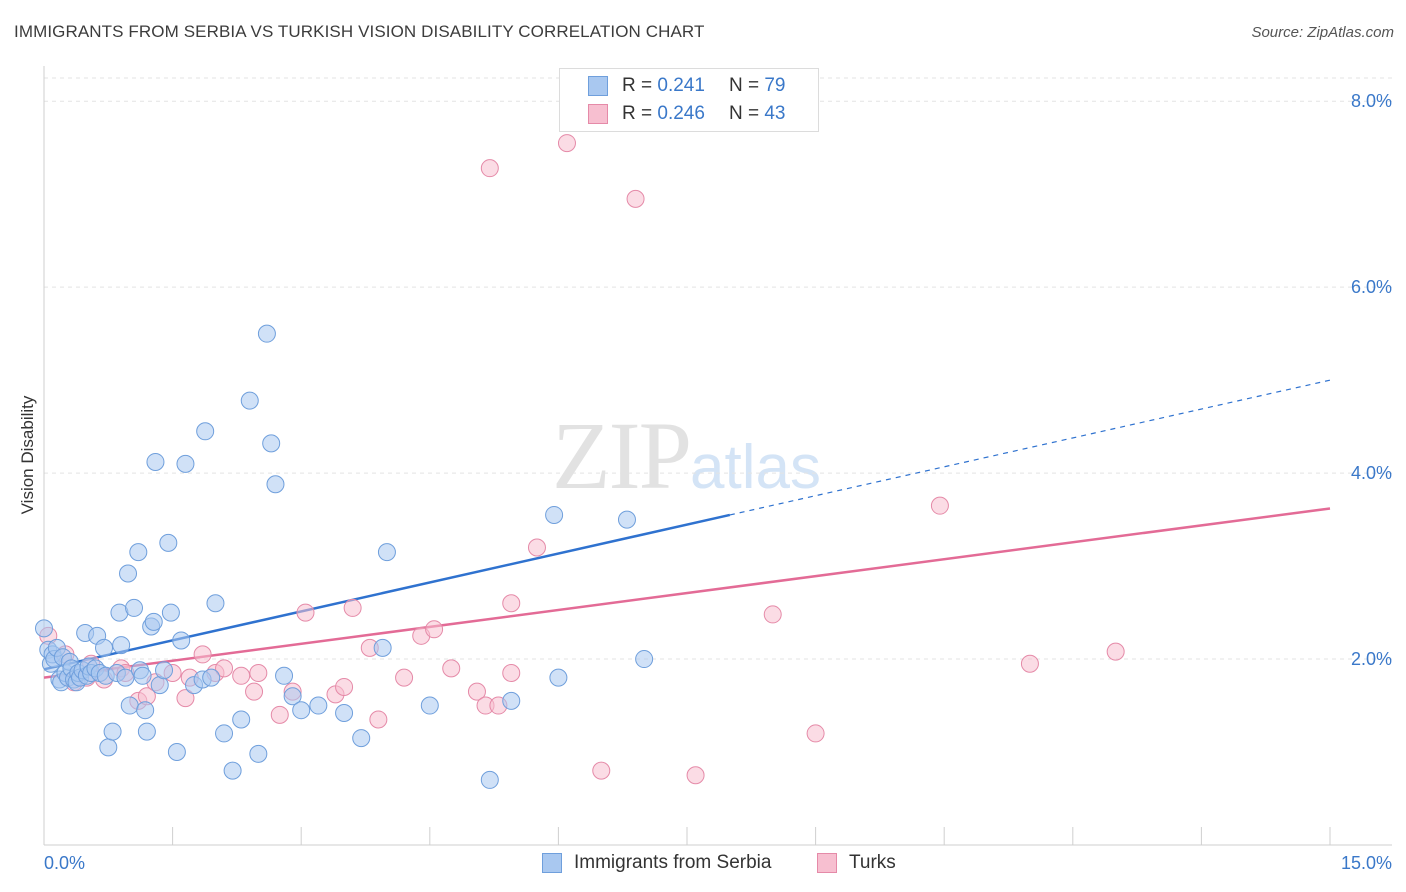 The height and width of the screenshot is (892, 1406). Describe the element at coordinates (689, 100) in the screenshot. I see `stats-legend: R = 0.241 N = 79 R = 0.246 N = 43` at that location.